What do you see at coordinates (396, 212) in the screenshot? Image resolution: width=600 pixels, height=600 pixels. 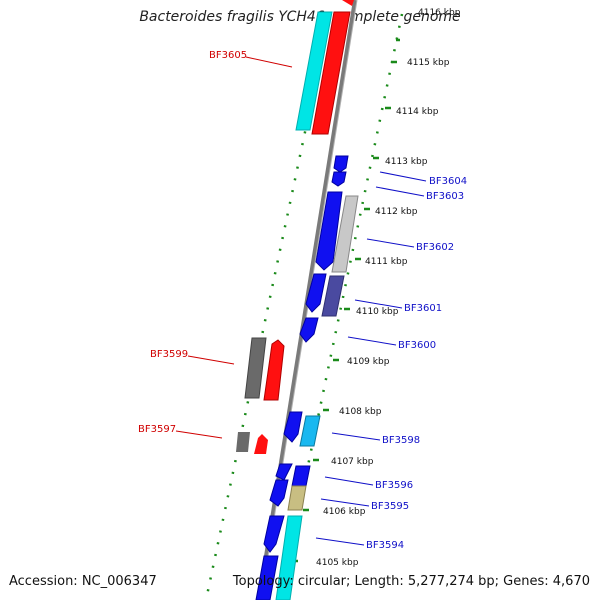 I see `tick-label: 4112 kbp` at bounding box center [396, 212].